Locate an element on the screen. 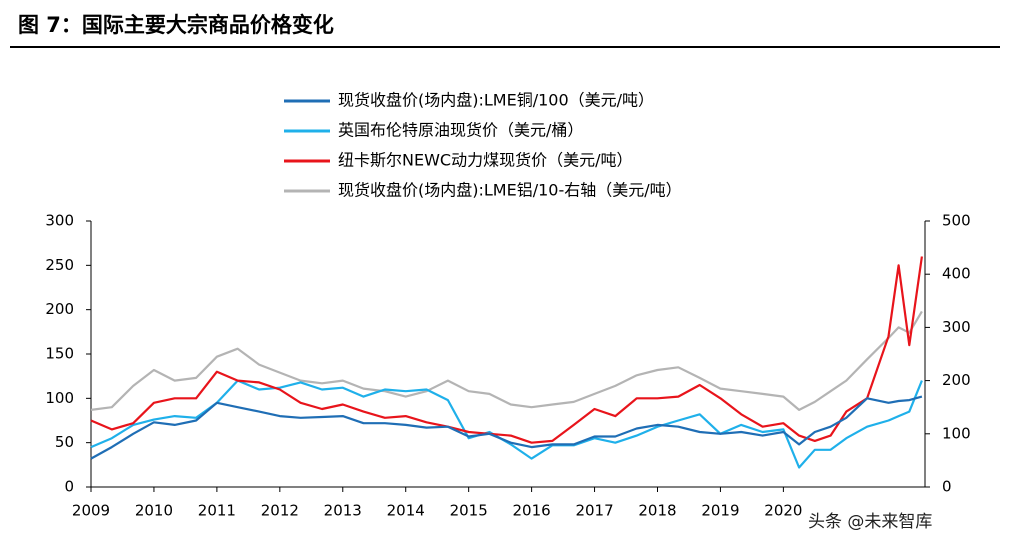 This screenshot has width=1010, height=557. y2-tick-label: 0 is located at coordinates (947, 487).